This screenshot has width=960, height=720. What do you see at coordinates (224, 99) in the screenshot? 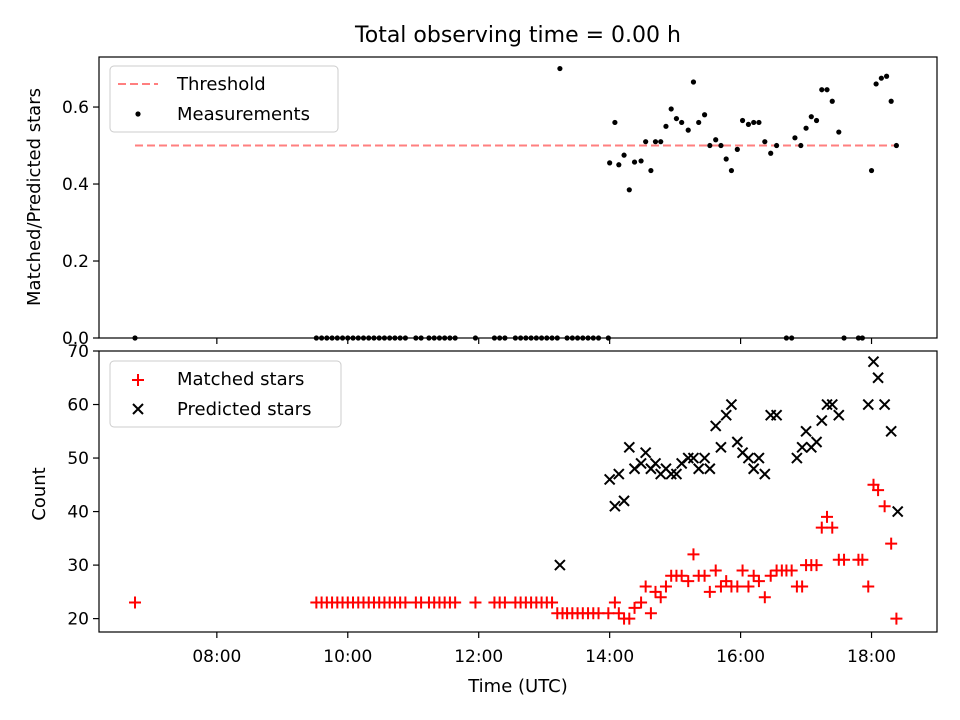
I see `ratio-legend: Threshold Measurements` at bounding box center [224, 99].